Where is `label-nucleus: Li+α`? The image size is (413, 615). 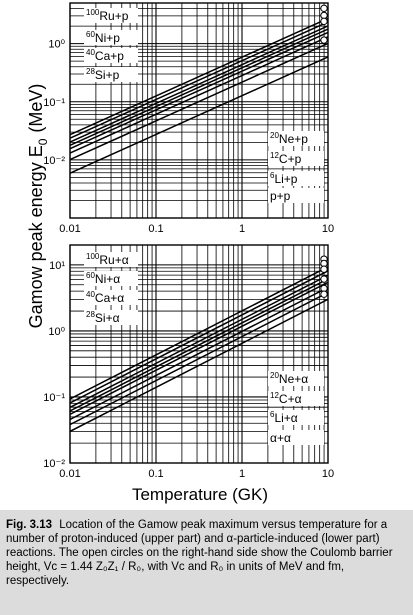 label-nucleus: Li+α is located at coordinates (285, 418).